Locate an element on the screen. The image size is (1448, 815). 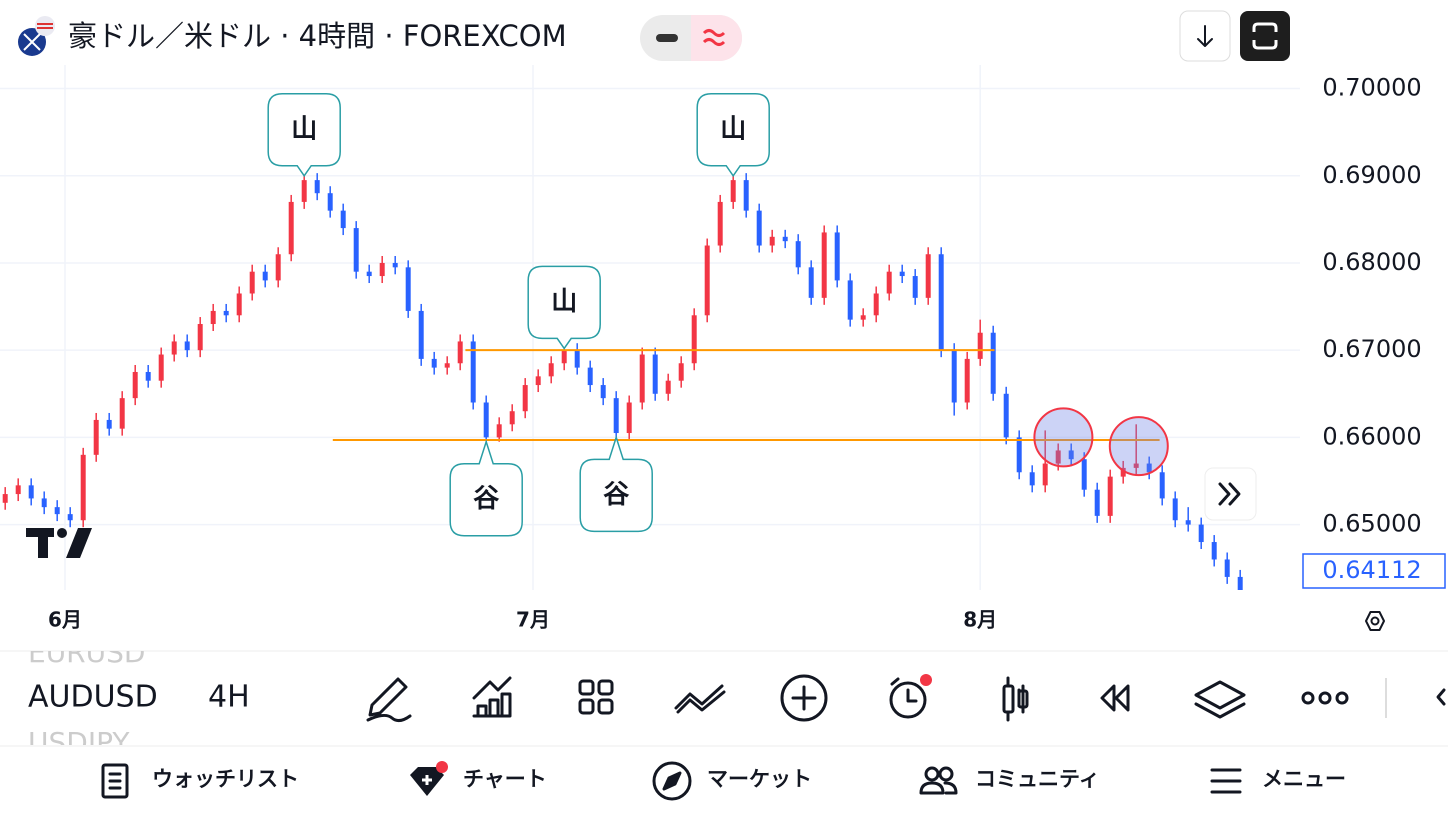
nav-chart: チャート is located at coordinates (505, 779).